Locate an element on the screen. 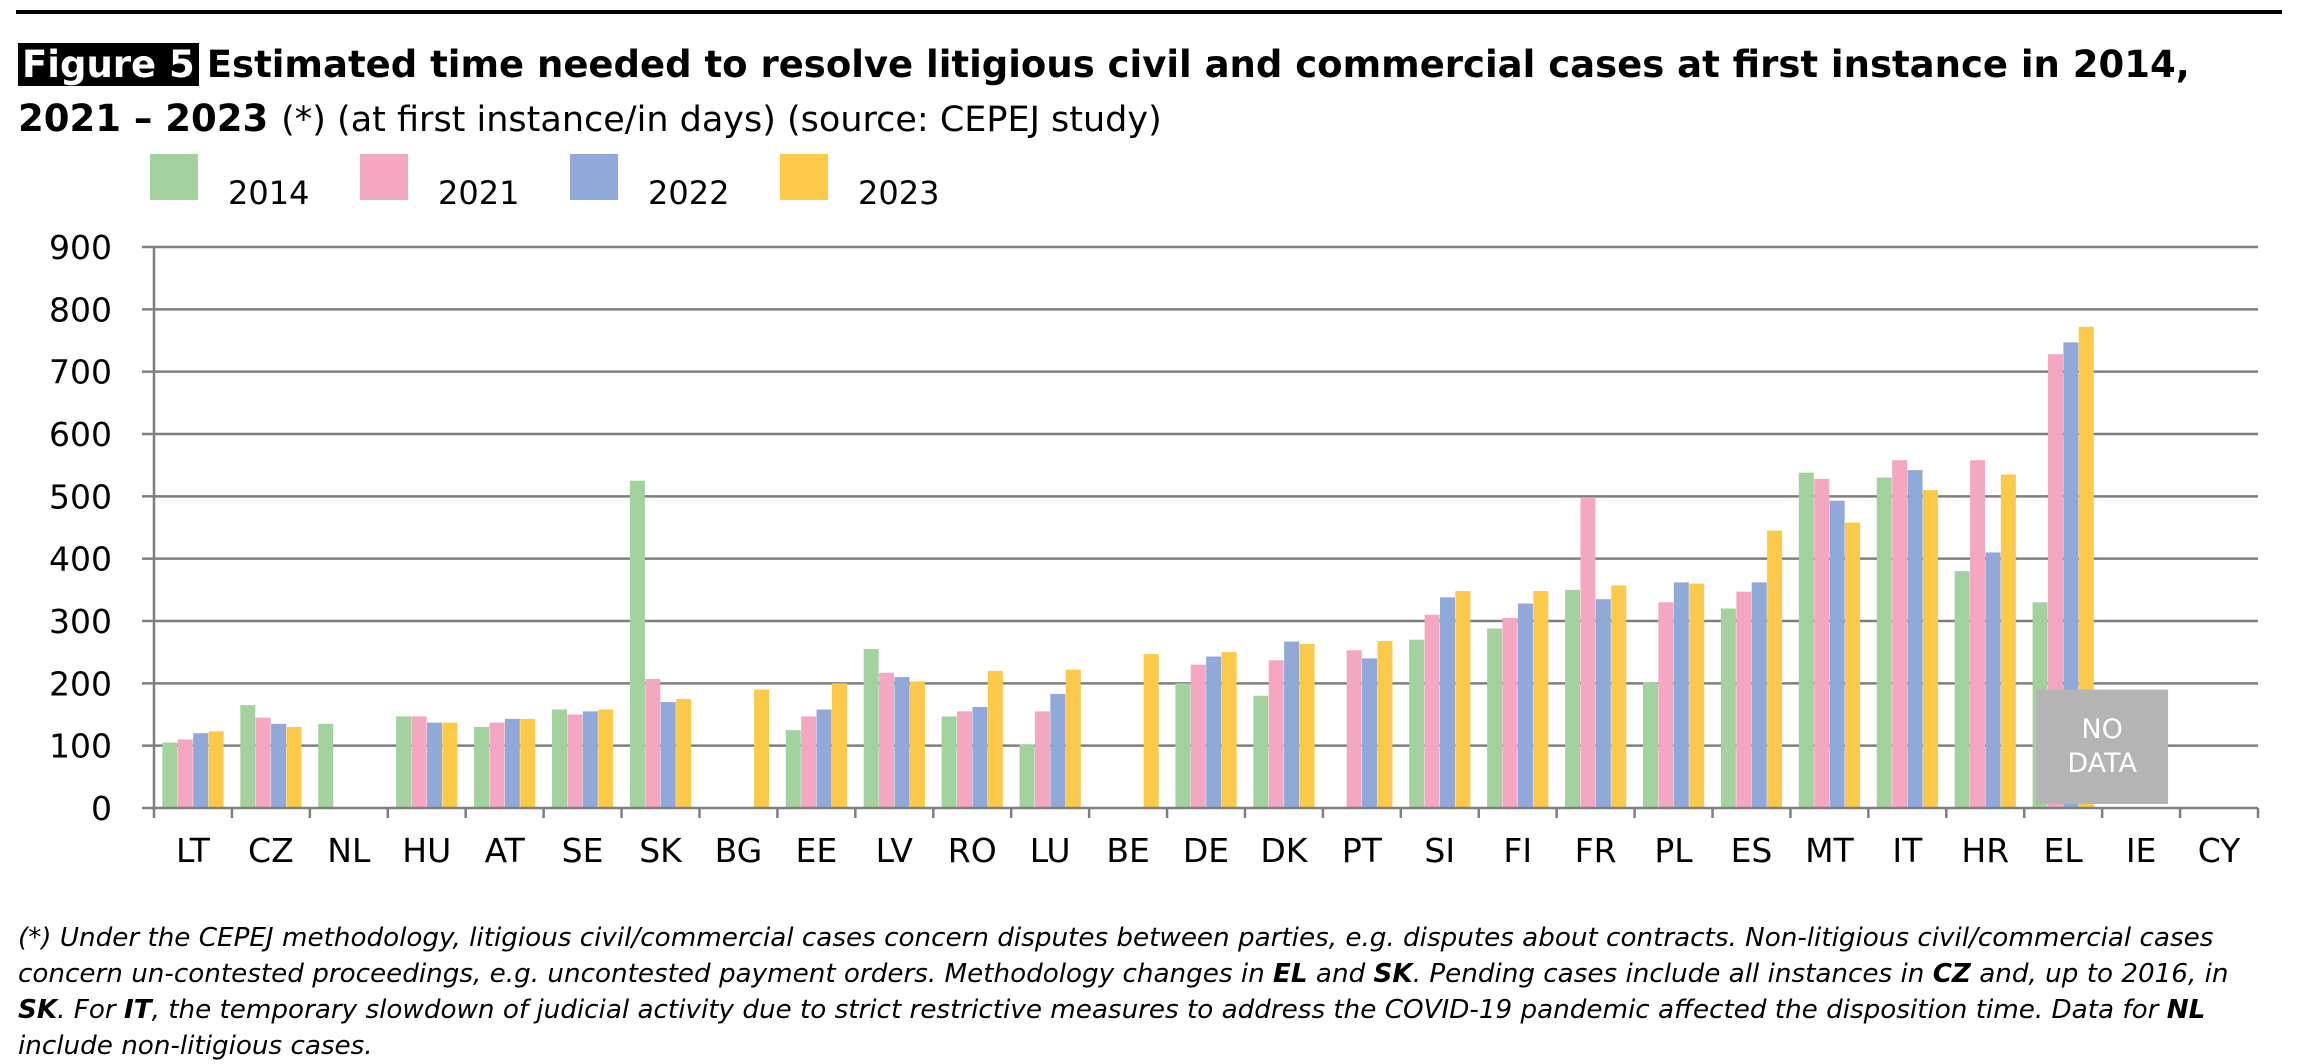 The height and width of the screenshot is (1064, 2302). bar-hu-2014 is located at coordinates (404, 762).